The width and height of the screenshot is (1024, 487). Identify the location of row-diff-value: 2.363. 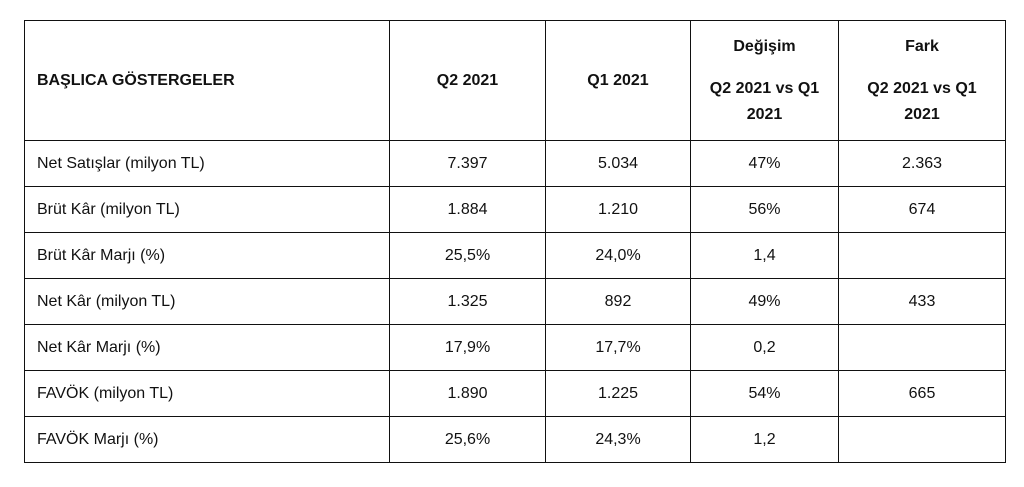
(922, 163).